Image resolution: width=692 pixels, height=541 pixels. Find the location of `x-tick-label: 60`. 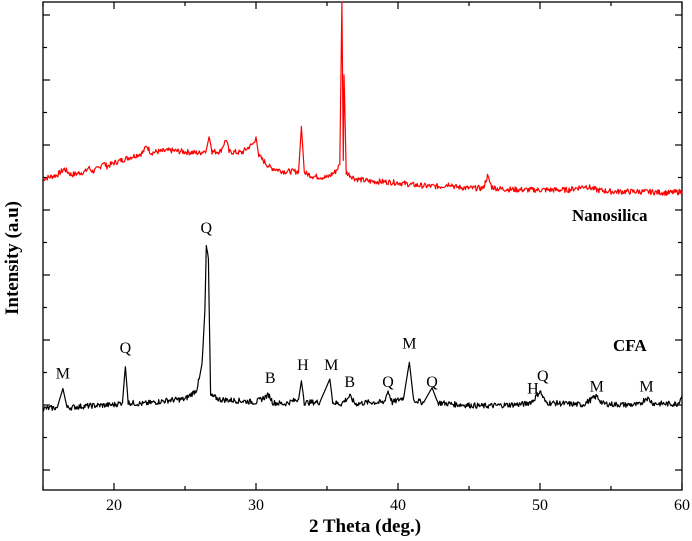

x-tick-label: 60 is located at coordinates (682, 505).